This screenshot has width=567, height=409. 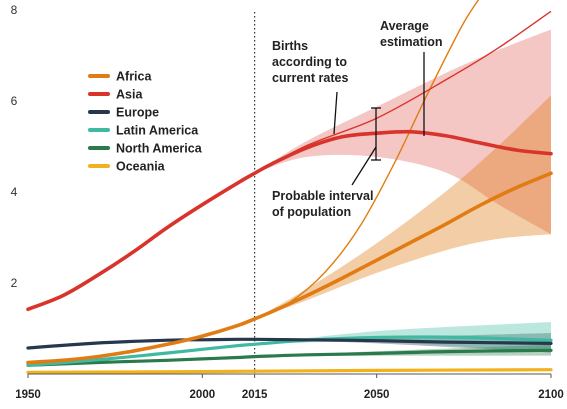 I want to click on legend-label-latin-america: Latin America, so click(x=157, y=131).